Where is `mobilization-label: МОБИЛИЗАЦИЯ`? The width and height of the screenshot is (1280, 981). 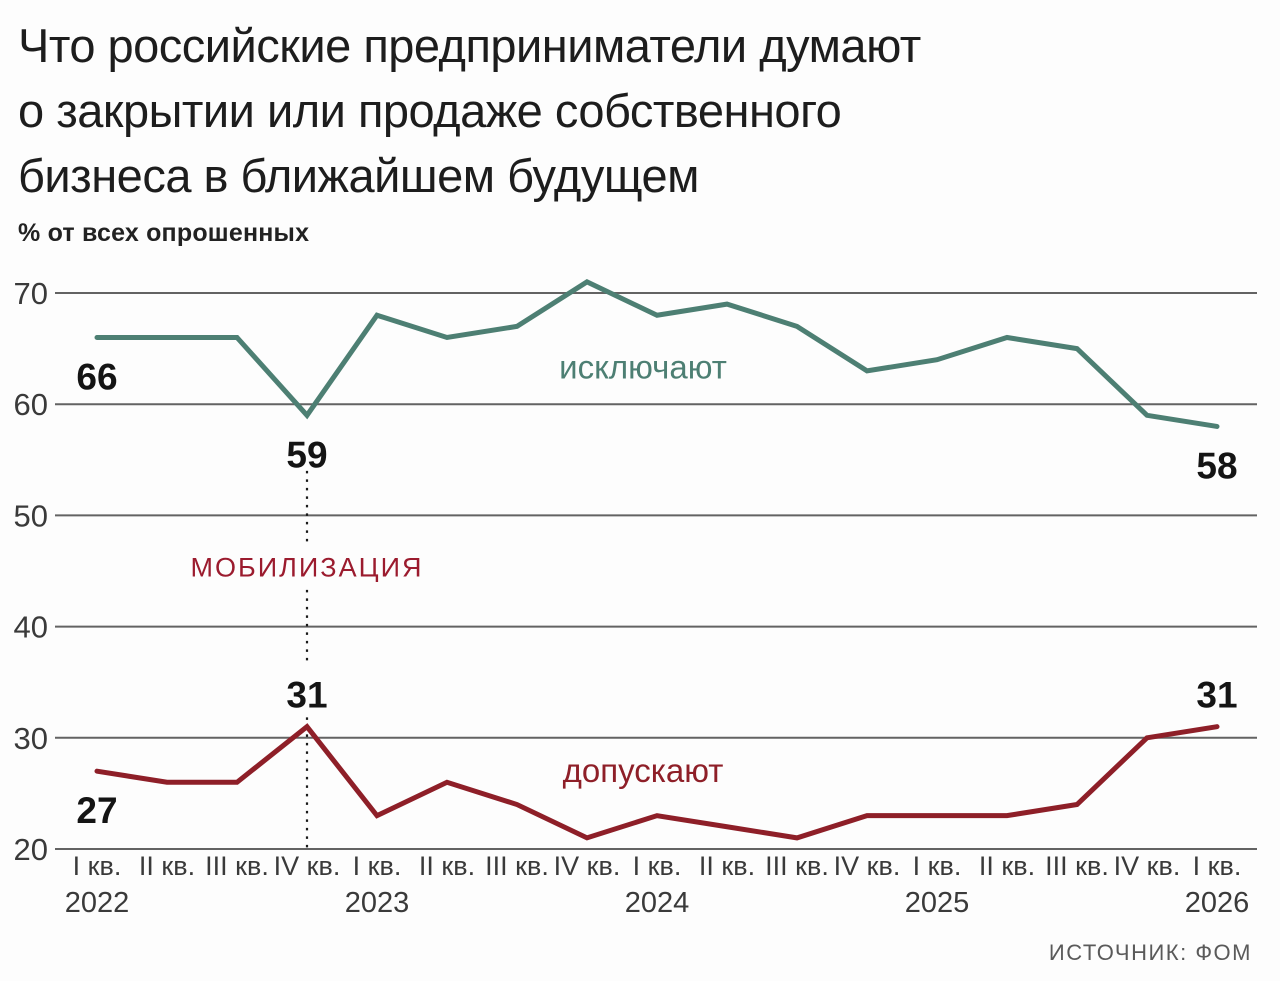
mobilization-label: МОБИЛИЗАЦИЯ is located at coordinates (307, 568).